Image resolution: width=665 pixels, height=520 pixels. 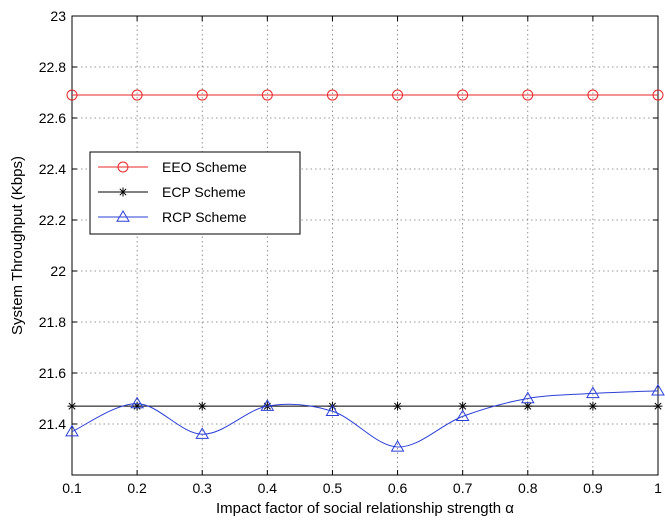 I want to click on legend: EEO Scheme ECP Scheme RCP Scheme, so click(x=195, y=193).